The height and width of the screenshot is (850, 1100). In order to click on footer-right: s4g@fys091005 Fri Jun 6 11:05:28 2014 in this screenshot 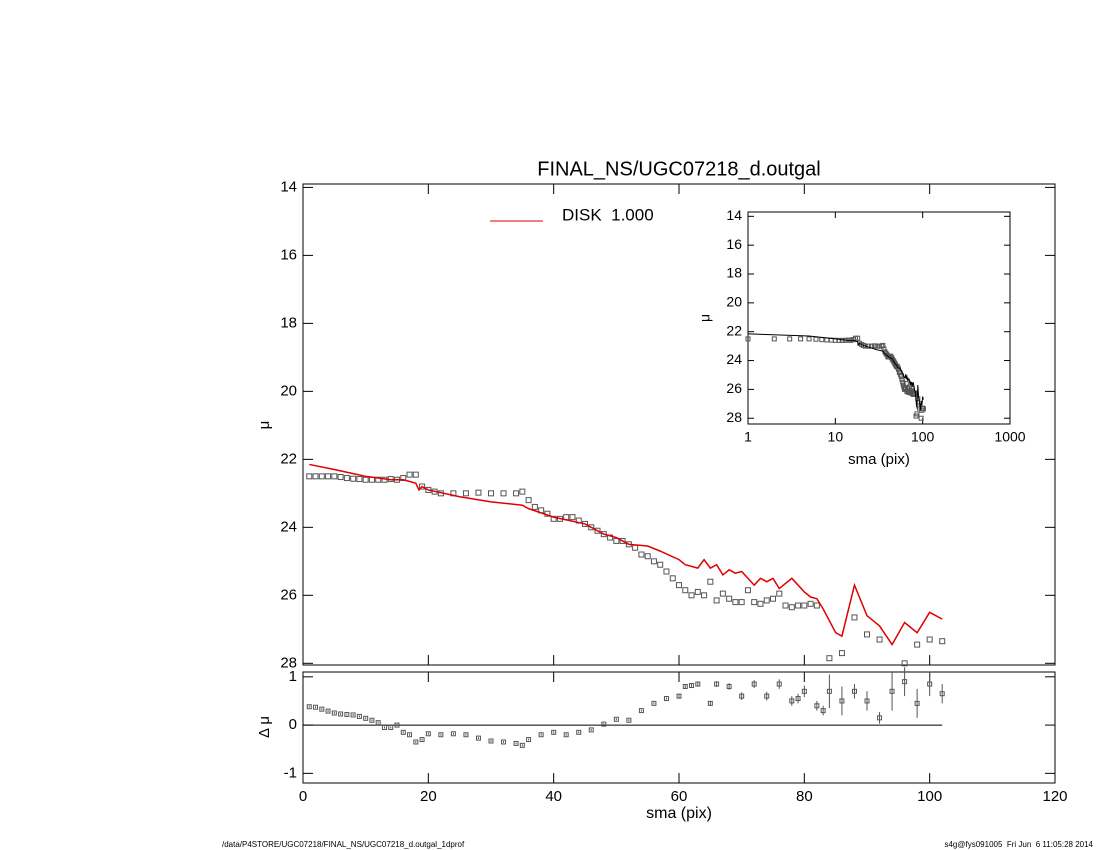, I will do `click(1018, 844)`.